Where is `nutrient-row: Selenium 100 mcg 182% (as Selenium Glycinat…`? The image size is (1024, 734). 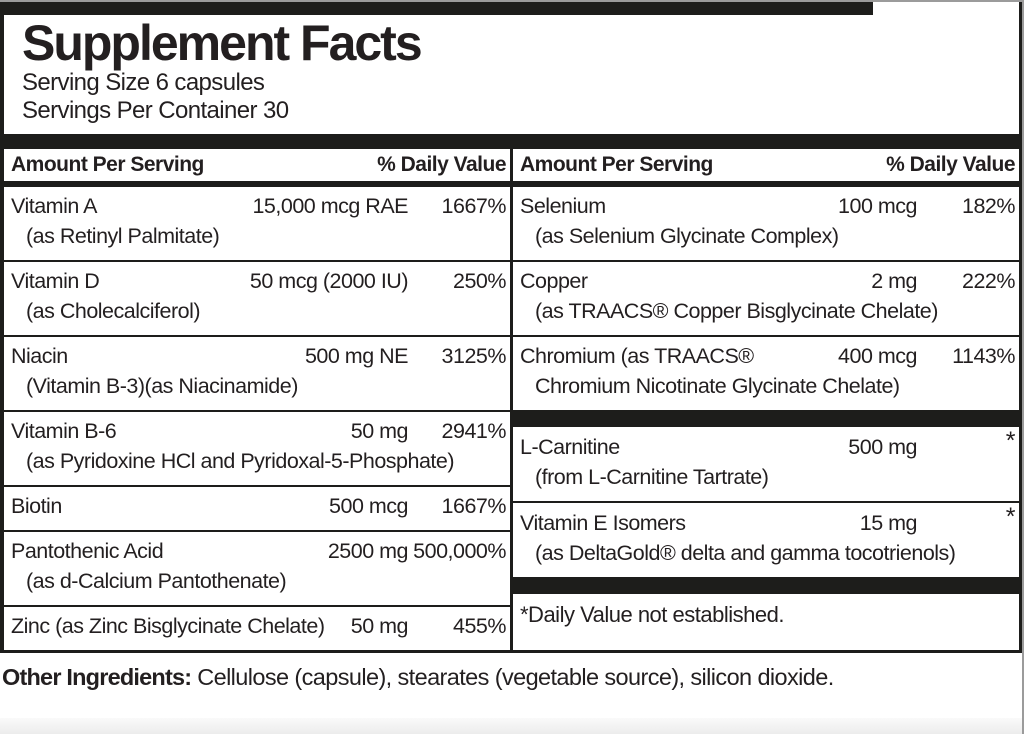
nutrient-row: Selenium 100 mcg 182% (as Selenium Glycinat… is located at coordinates (766, 223).